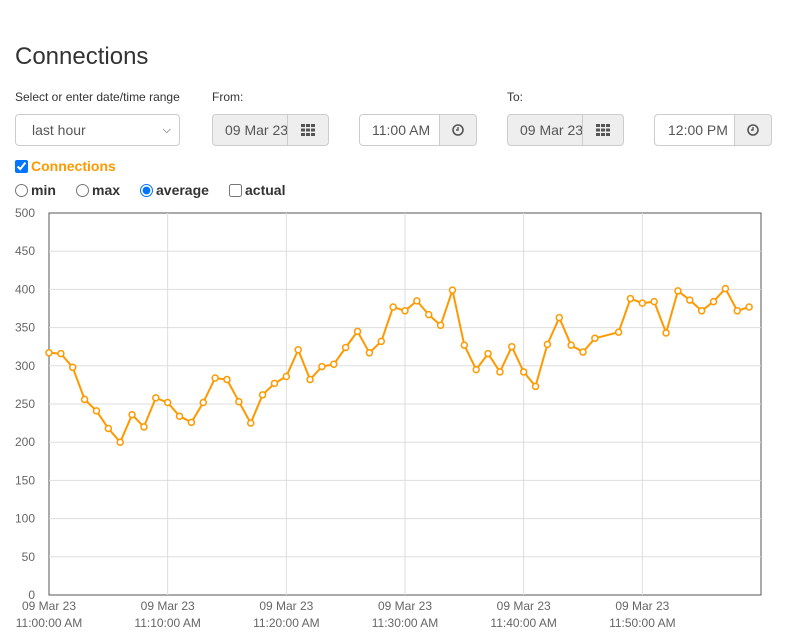 This screenshot has height=634, width=787. I want to click on connections-checkbox, so click(21, 166).